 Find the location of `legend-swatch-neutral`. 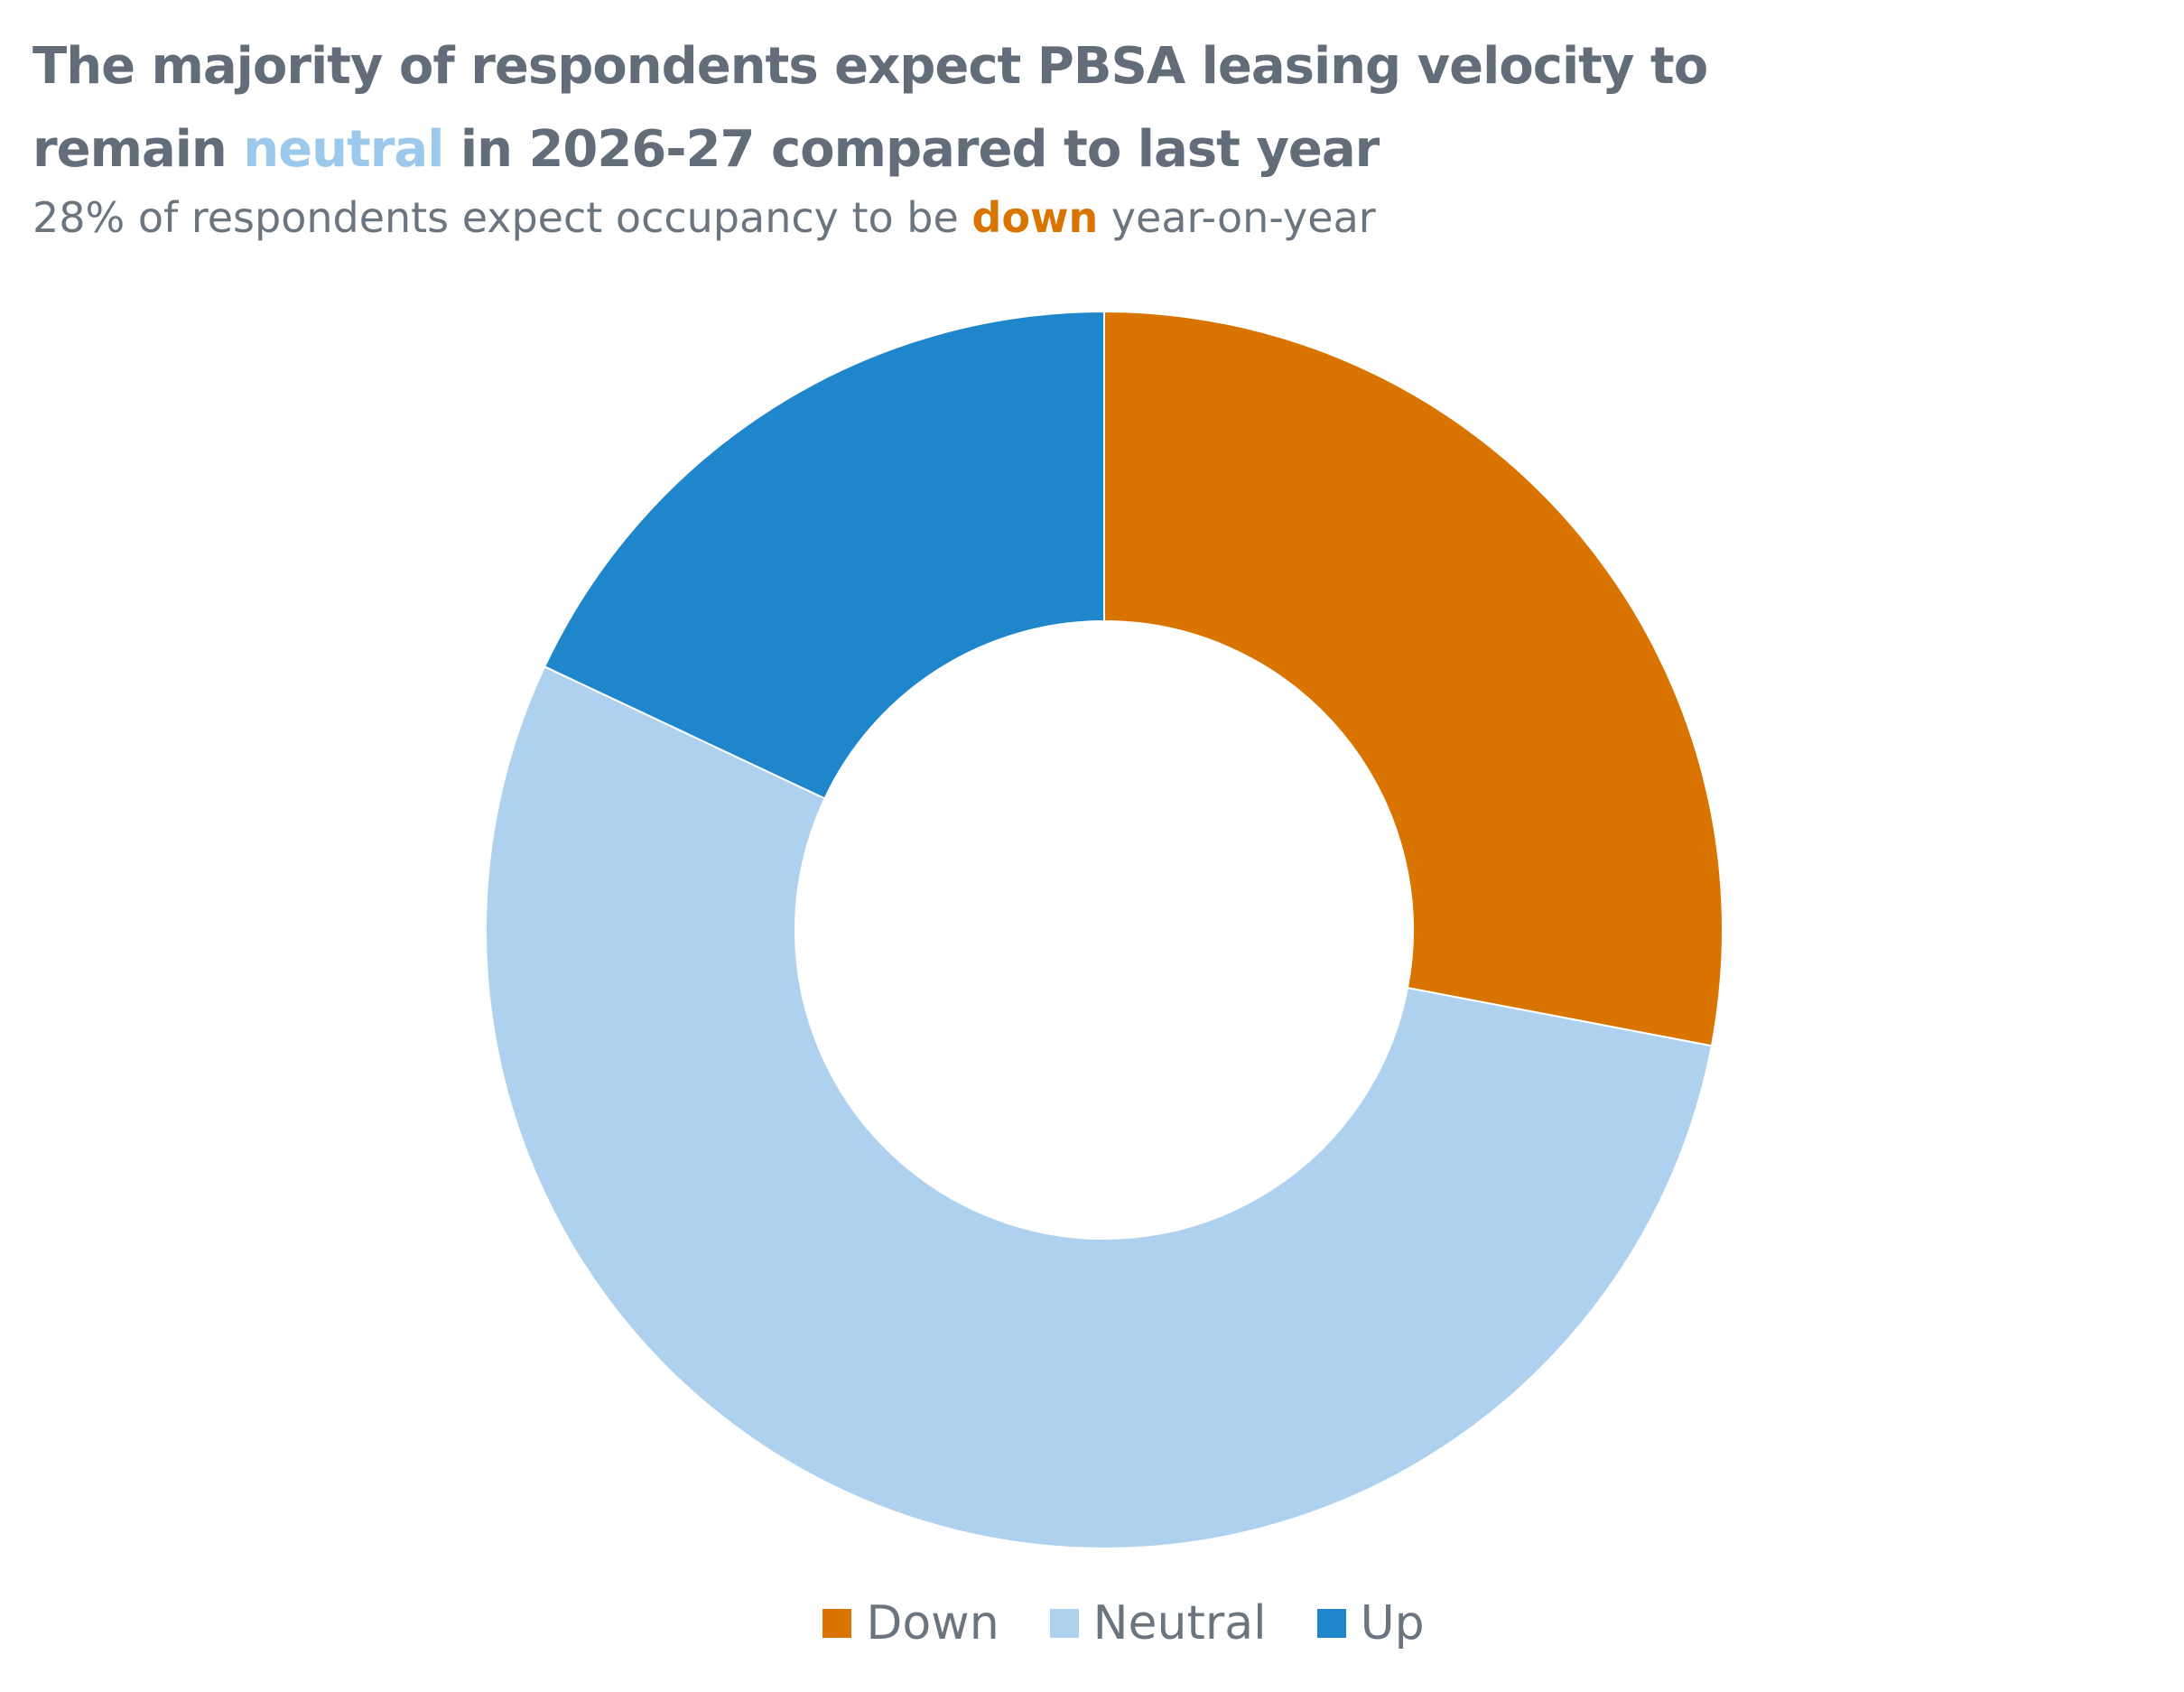

legend-swatch-neutral is located at coordinates (1064, 1624).